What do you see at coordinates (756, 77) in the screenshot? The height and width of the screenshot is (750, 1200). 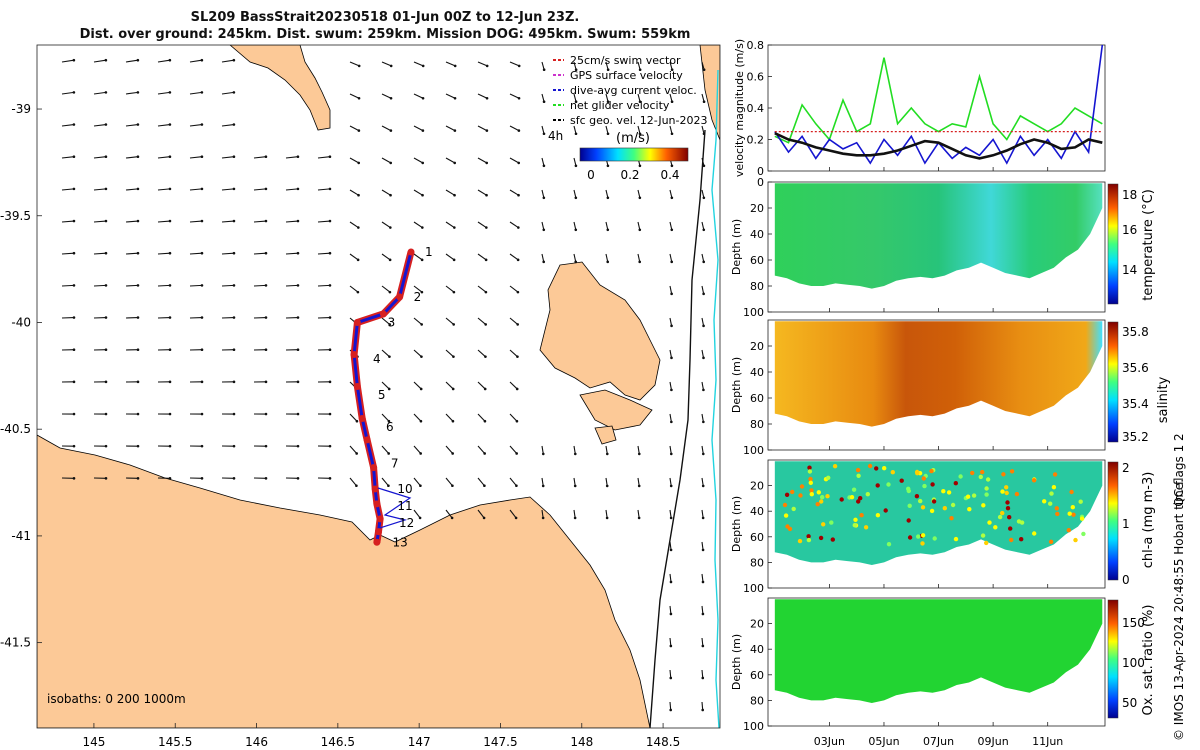 I see `velocity-y-tick-label: 0.6` at bounding box center [756, 77].